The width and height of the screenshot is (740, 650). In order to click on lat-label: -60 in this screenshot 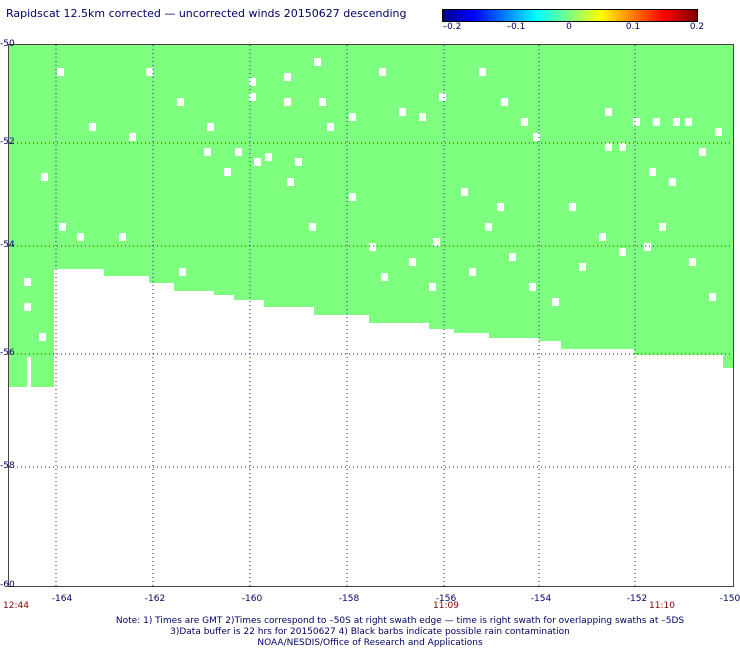, I will do `click(7, 585)`.